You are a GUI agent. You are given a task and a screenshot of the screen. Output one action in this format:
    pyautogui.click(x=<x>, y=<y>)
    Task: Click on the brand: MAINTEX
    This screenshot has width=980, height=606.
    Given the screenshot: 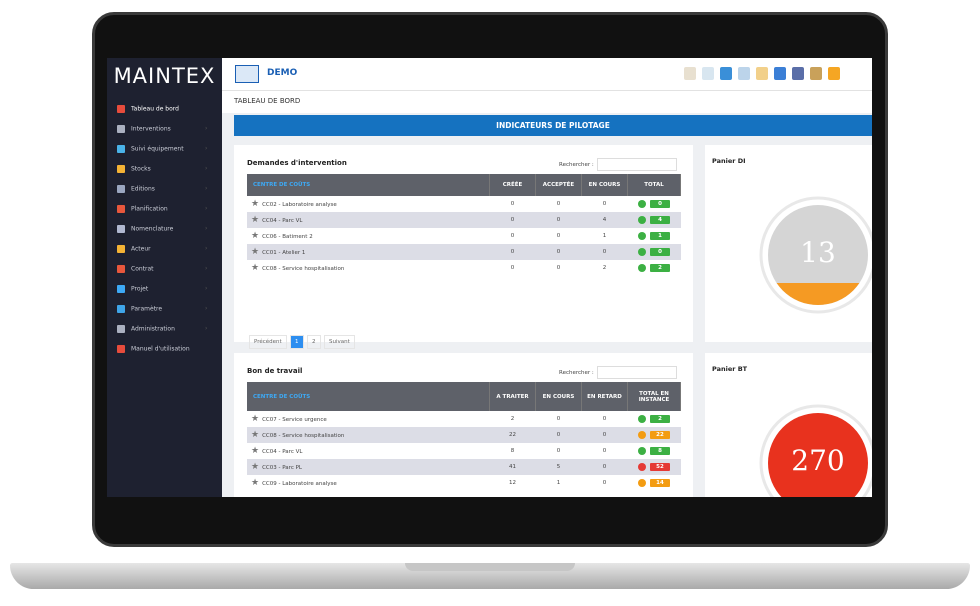 What is the action you would take?
    pyautogui.click(x=164, y=76)
    